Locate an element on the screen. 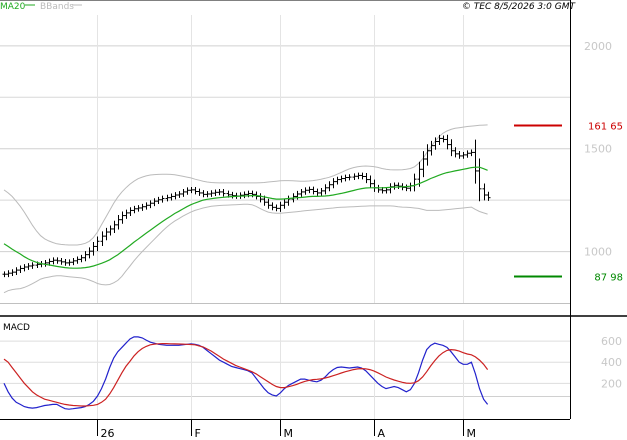 The width and height of the screenshot is (627, 440). macd-tick-label: 600 is located at coordinates (611, 341).